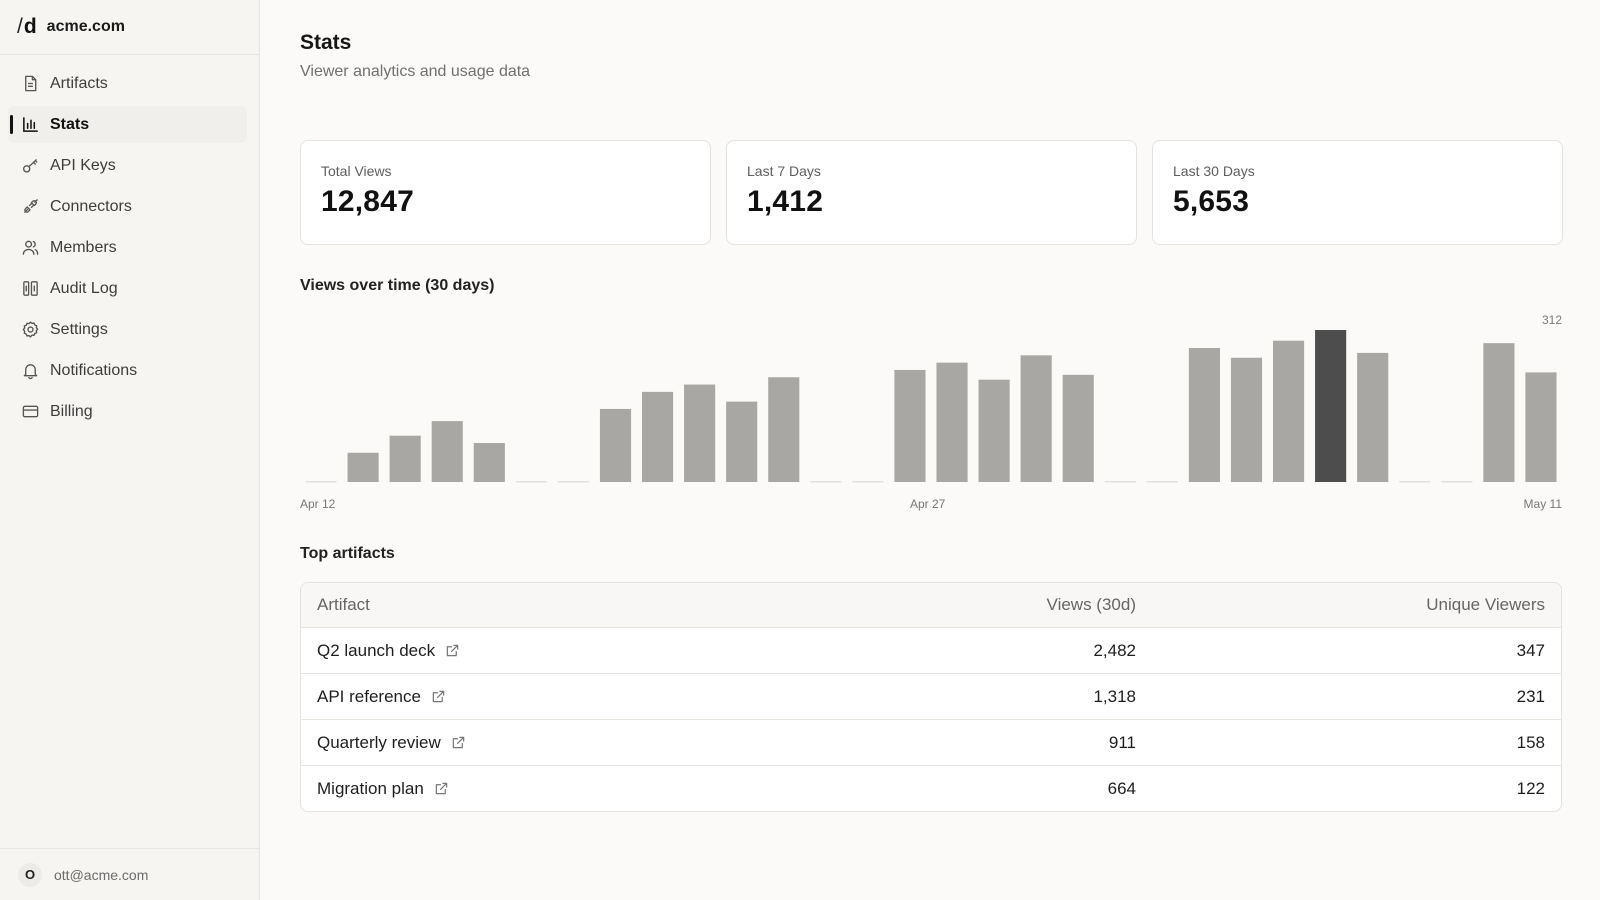  What do you see at coordinates (1530, 788) in the screenshot?
I see `artifact-unique-viewers: 122` at bounding box center [1530, 788].